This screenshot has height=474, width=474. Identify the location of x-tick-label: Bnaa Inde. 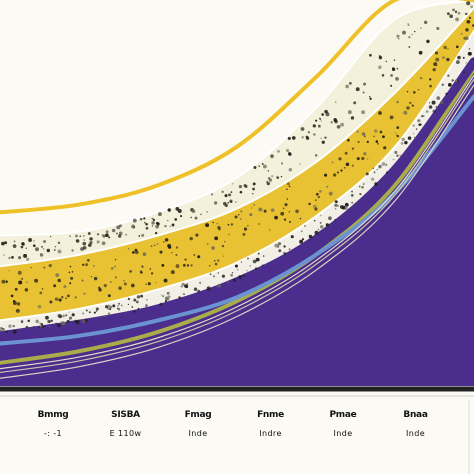
(416, 425).